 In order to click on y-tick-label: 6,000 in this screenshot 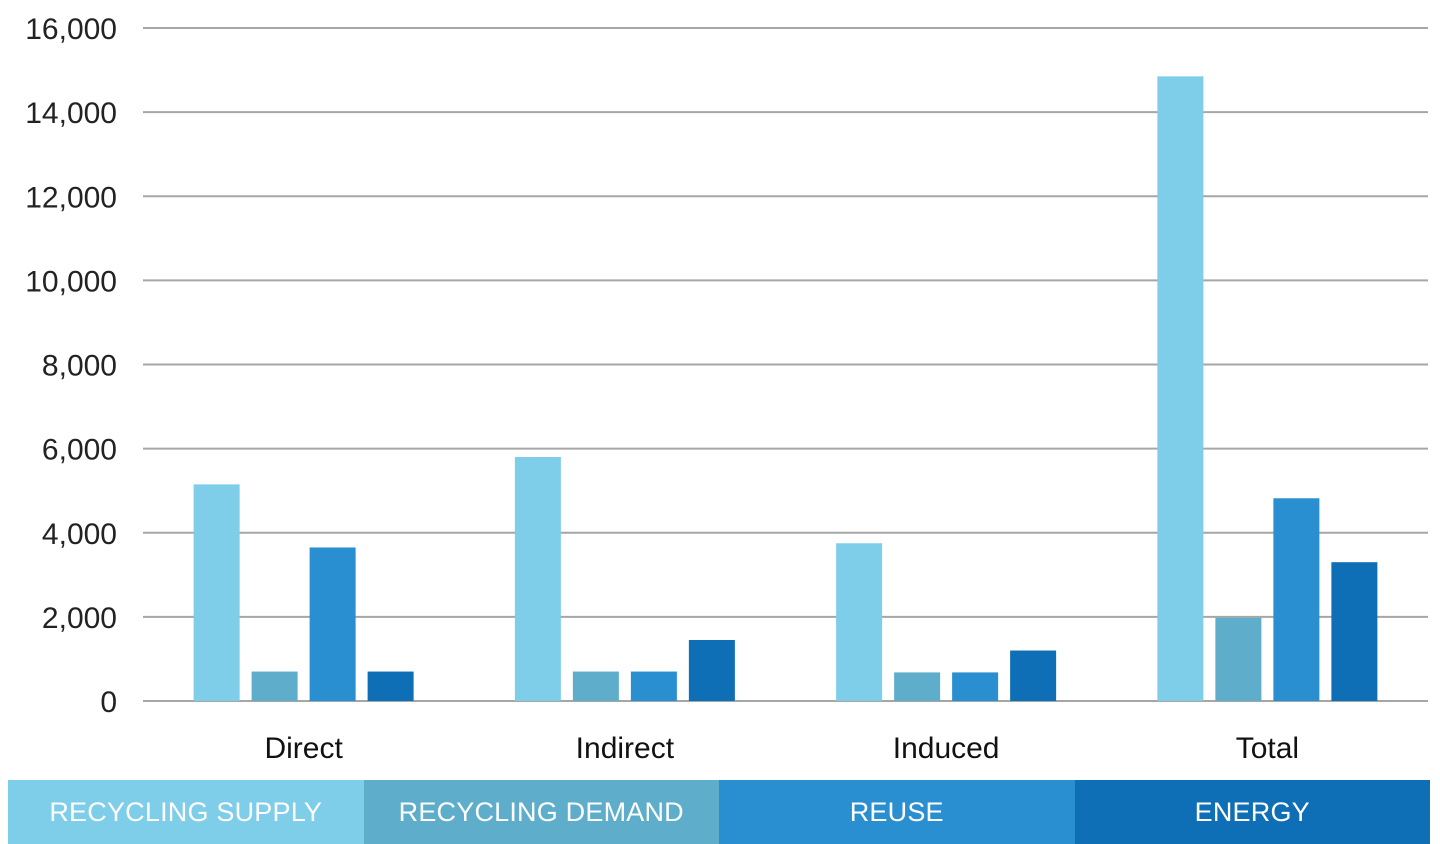, I will do `click(79, 450)`.